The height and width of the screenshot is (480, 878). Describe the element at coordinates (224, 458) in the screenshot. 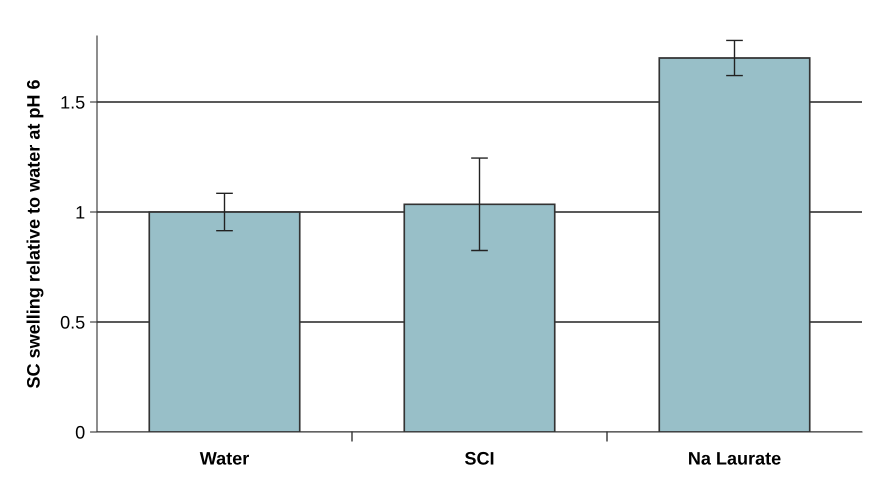

I see `x-tick-label: Water` at that location.